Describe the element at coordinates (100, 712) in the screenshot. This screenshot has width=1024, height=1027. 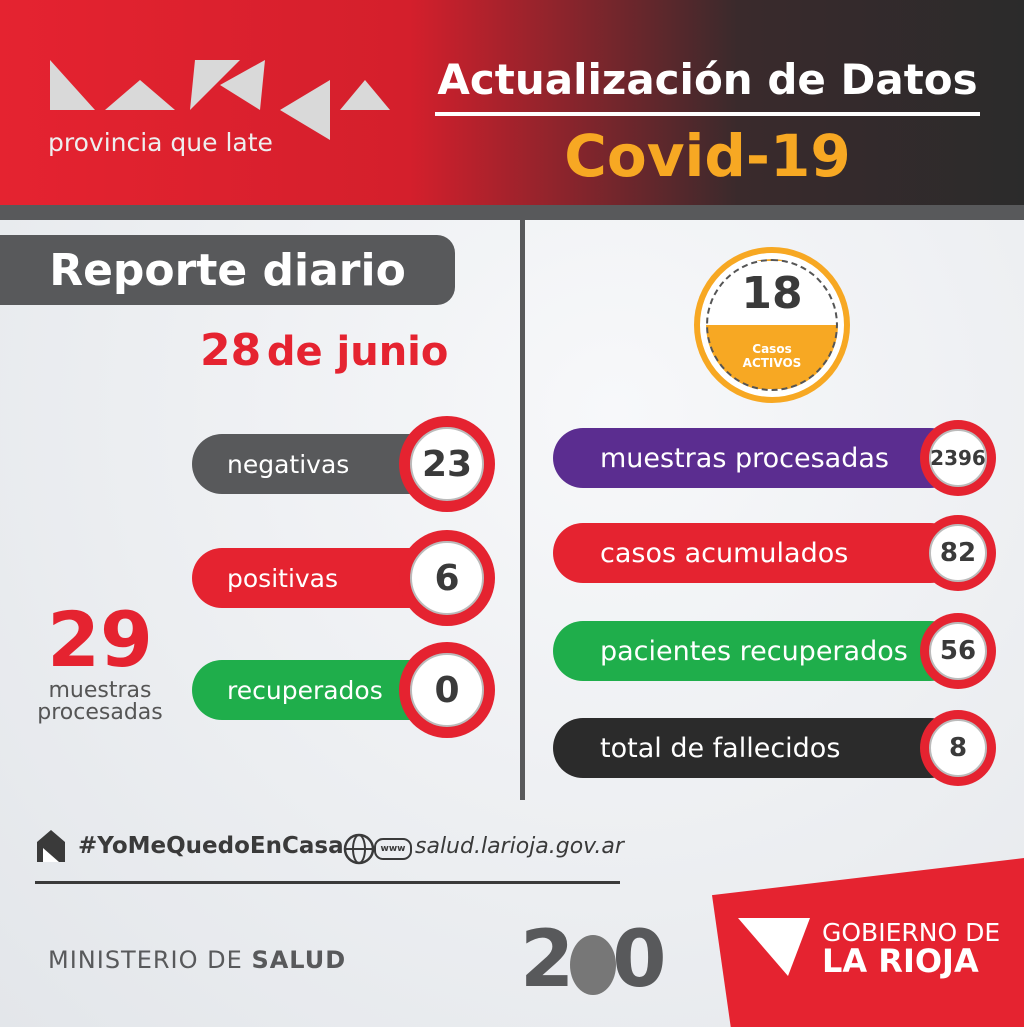
I see `total-label-line: procesadas` at that location.